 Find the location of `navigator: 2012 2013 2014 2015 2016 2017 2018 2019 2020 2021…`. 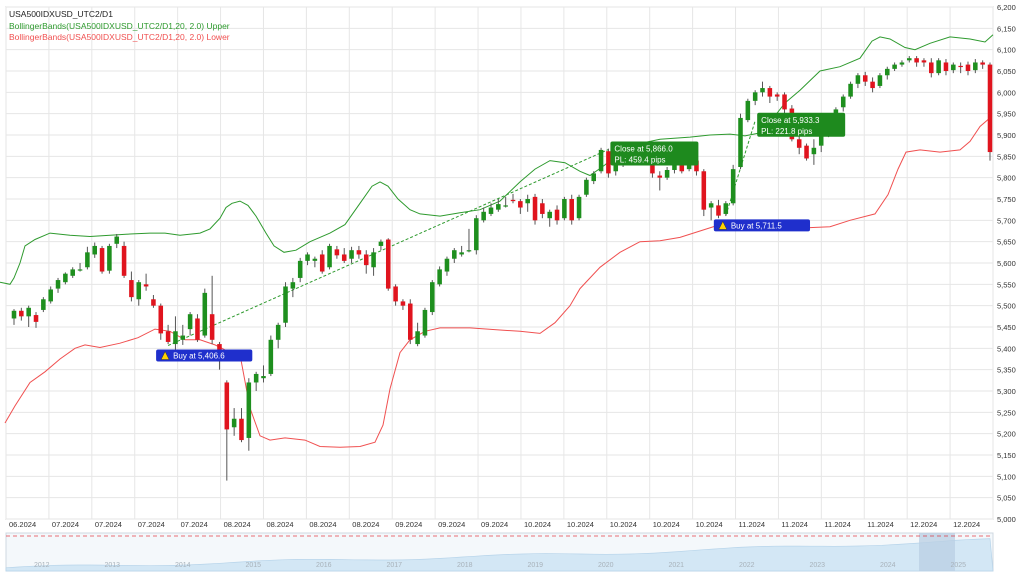

navigator: 2012 2013 2014 2015 2016 2017 2018 2019 2020 2021… is located at coordinates (499, 552).